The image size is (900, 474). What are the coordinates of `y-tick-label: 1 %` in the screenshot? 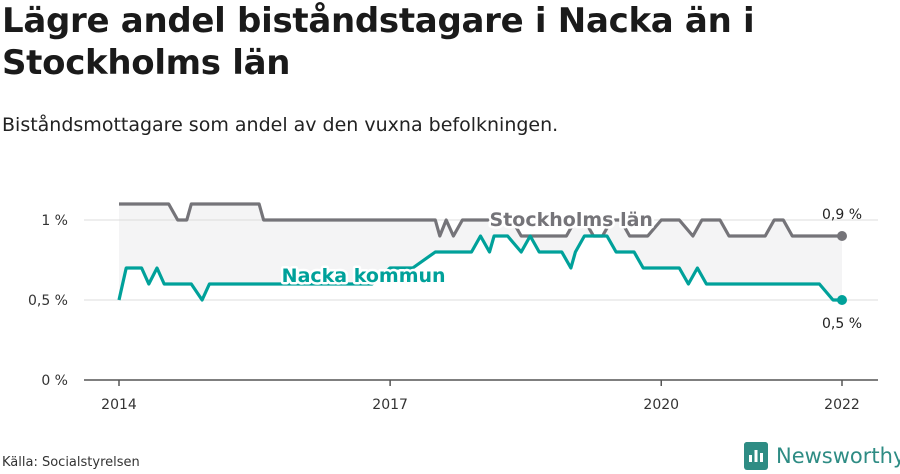 It's located at (54, 221).